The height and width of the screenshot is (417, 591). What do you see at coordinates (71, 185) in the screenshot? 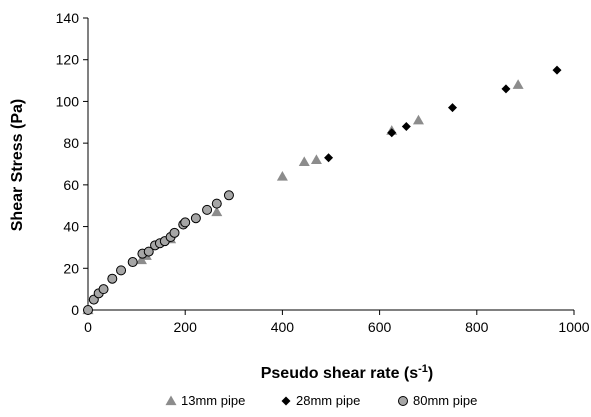
I see `y-tick-label: 60` at bounding box center [71, 185].